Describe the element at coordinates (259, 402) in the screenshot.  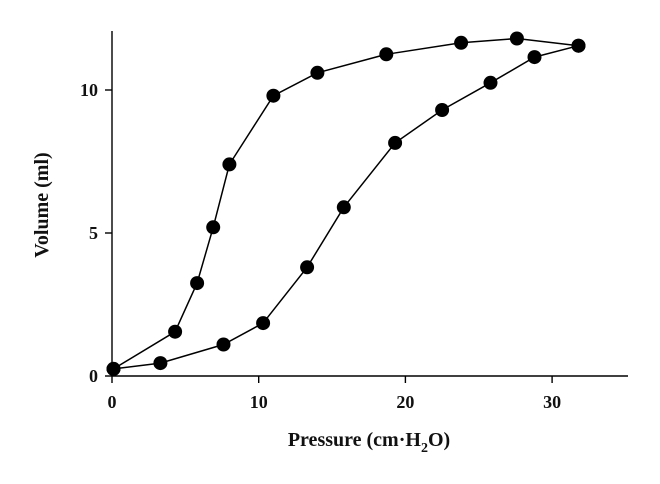
I see `x-tick-label-10: 10` at that location.